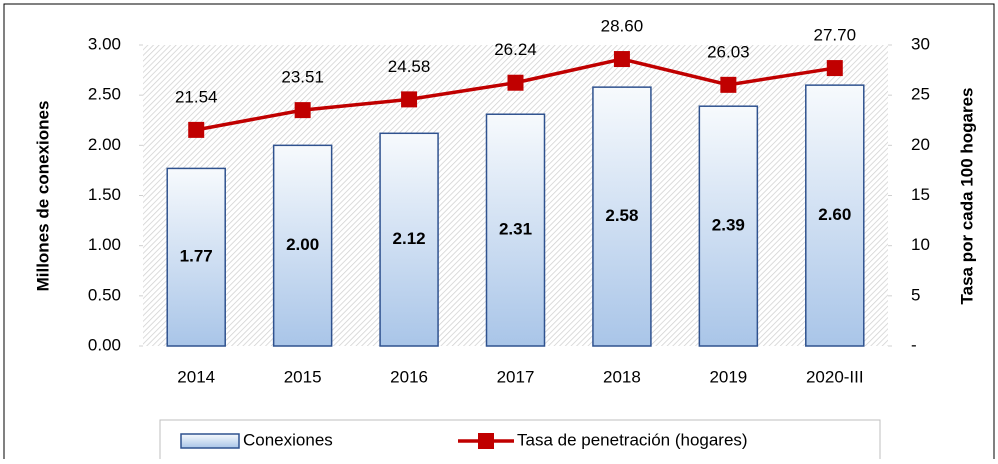  Describe the element at coordinates (303, 376) in the screenshot. I see `x-tick-label: 2015` at that location.